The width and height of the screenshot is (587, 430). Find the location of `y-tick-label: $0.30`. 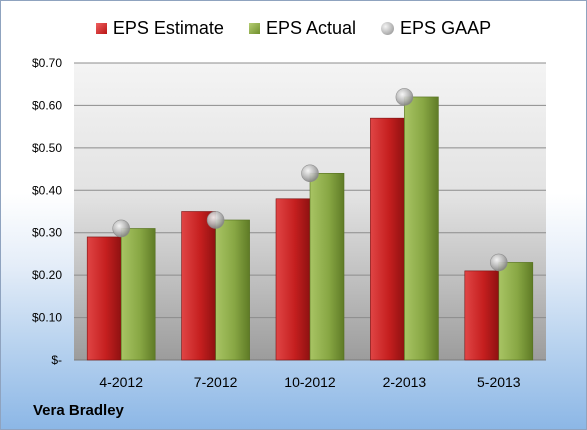

y-tick-label: $0.30 is located at coordinates (47, 233).